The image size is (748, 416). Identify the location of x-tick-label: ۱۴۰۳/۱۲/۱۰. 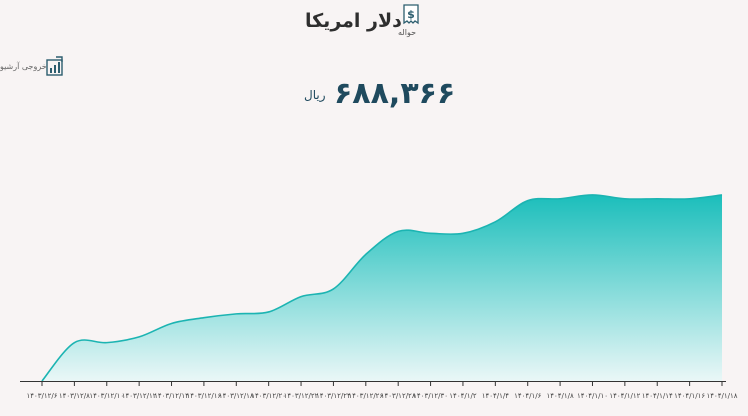
(106, 396).